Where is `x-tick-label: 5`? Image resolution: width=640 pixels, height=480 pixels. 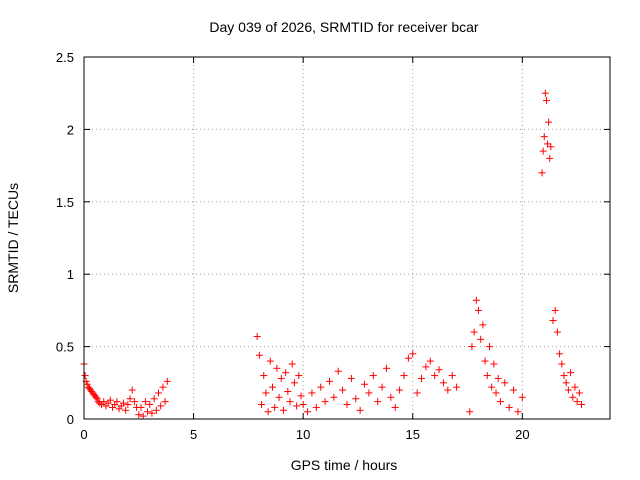
x-tick-label: 5 is located at coordinates (193, 434).